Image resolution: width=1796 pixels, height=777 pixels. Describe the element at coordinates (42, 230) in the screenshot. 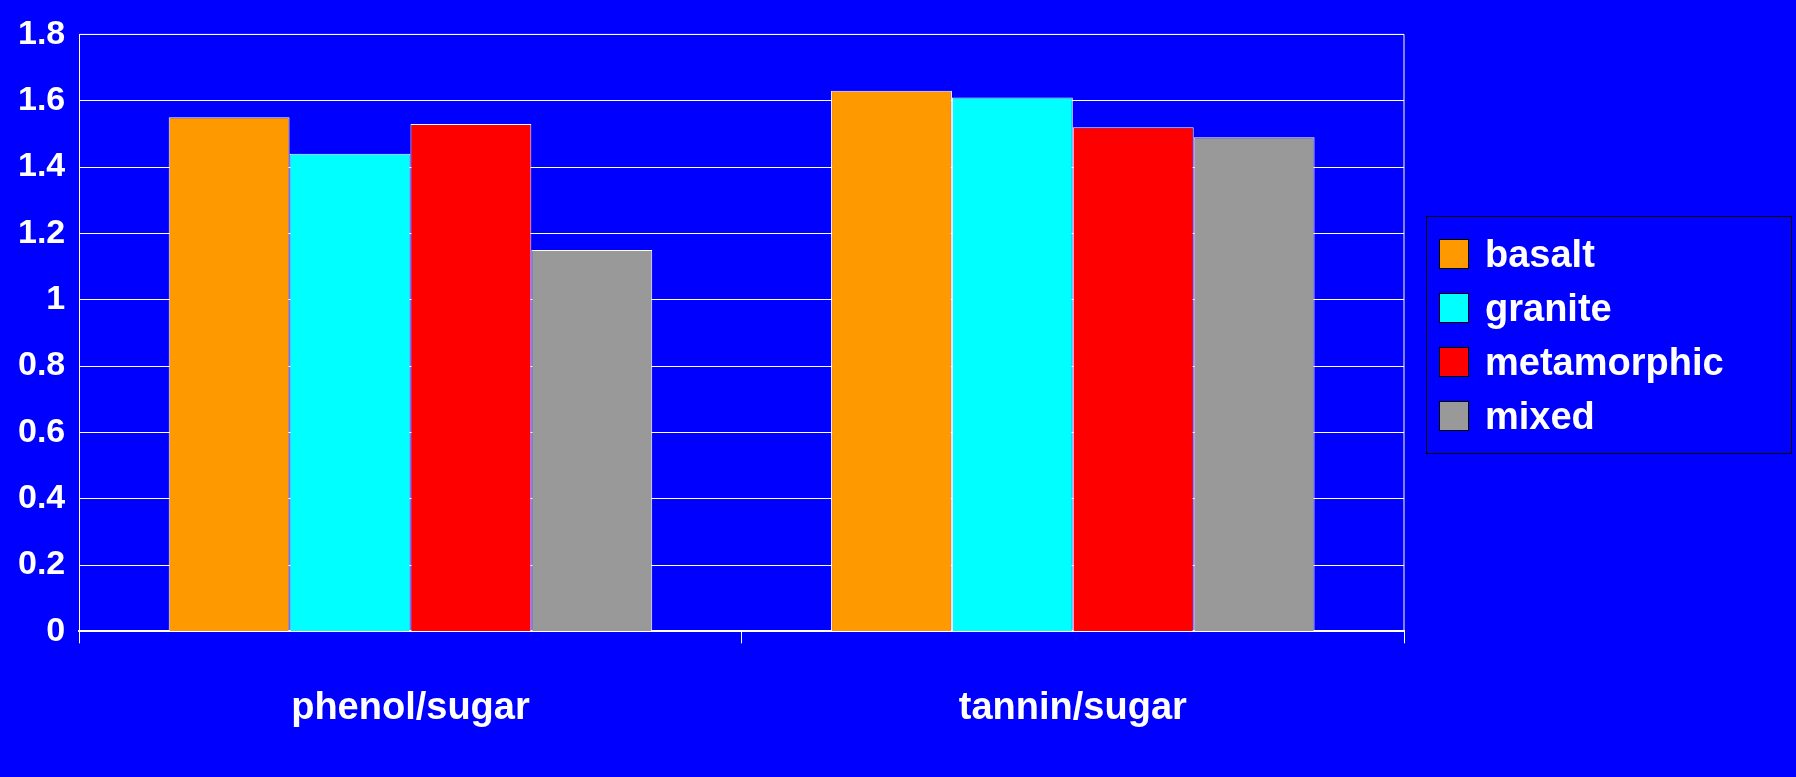

I see `y-tick-label: 1.2` at that location.